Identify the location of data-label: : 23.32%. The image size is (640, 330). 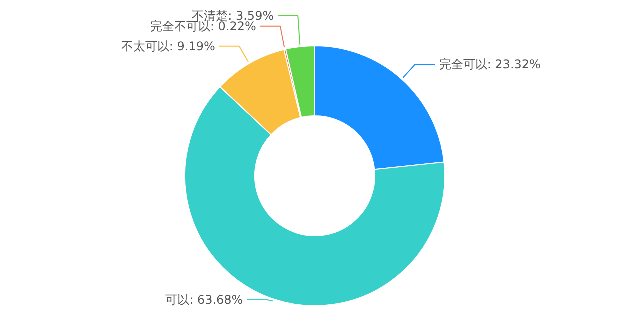
(514, 65).